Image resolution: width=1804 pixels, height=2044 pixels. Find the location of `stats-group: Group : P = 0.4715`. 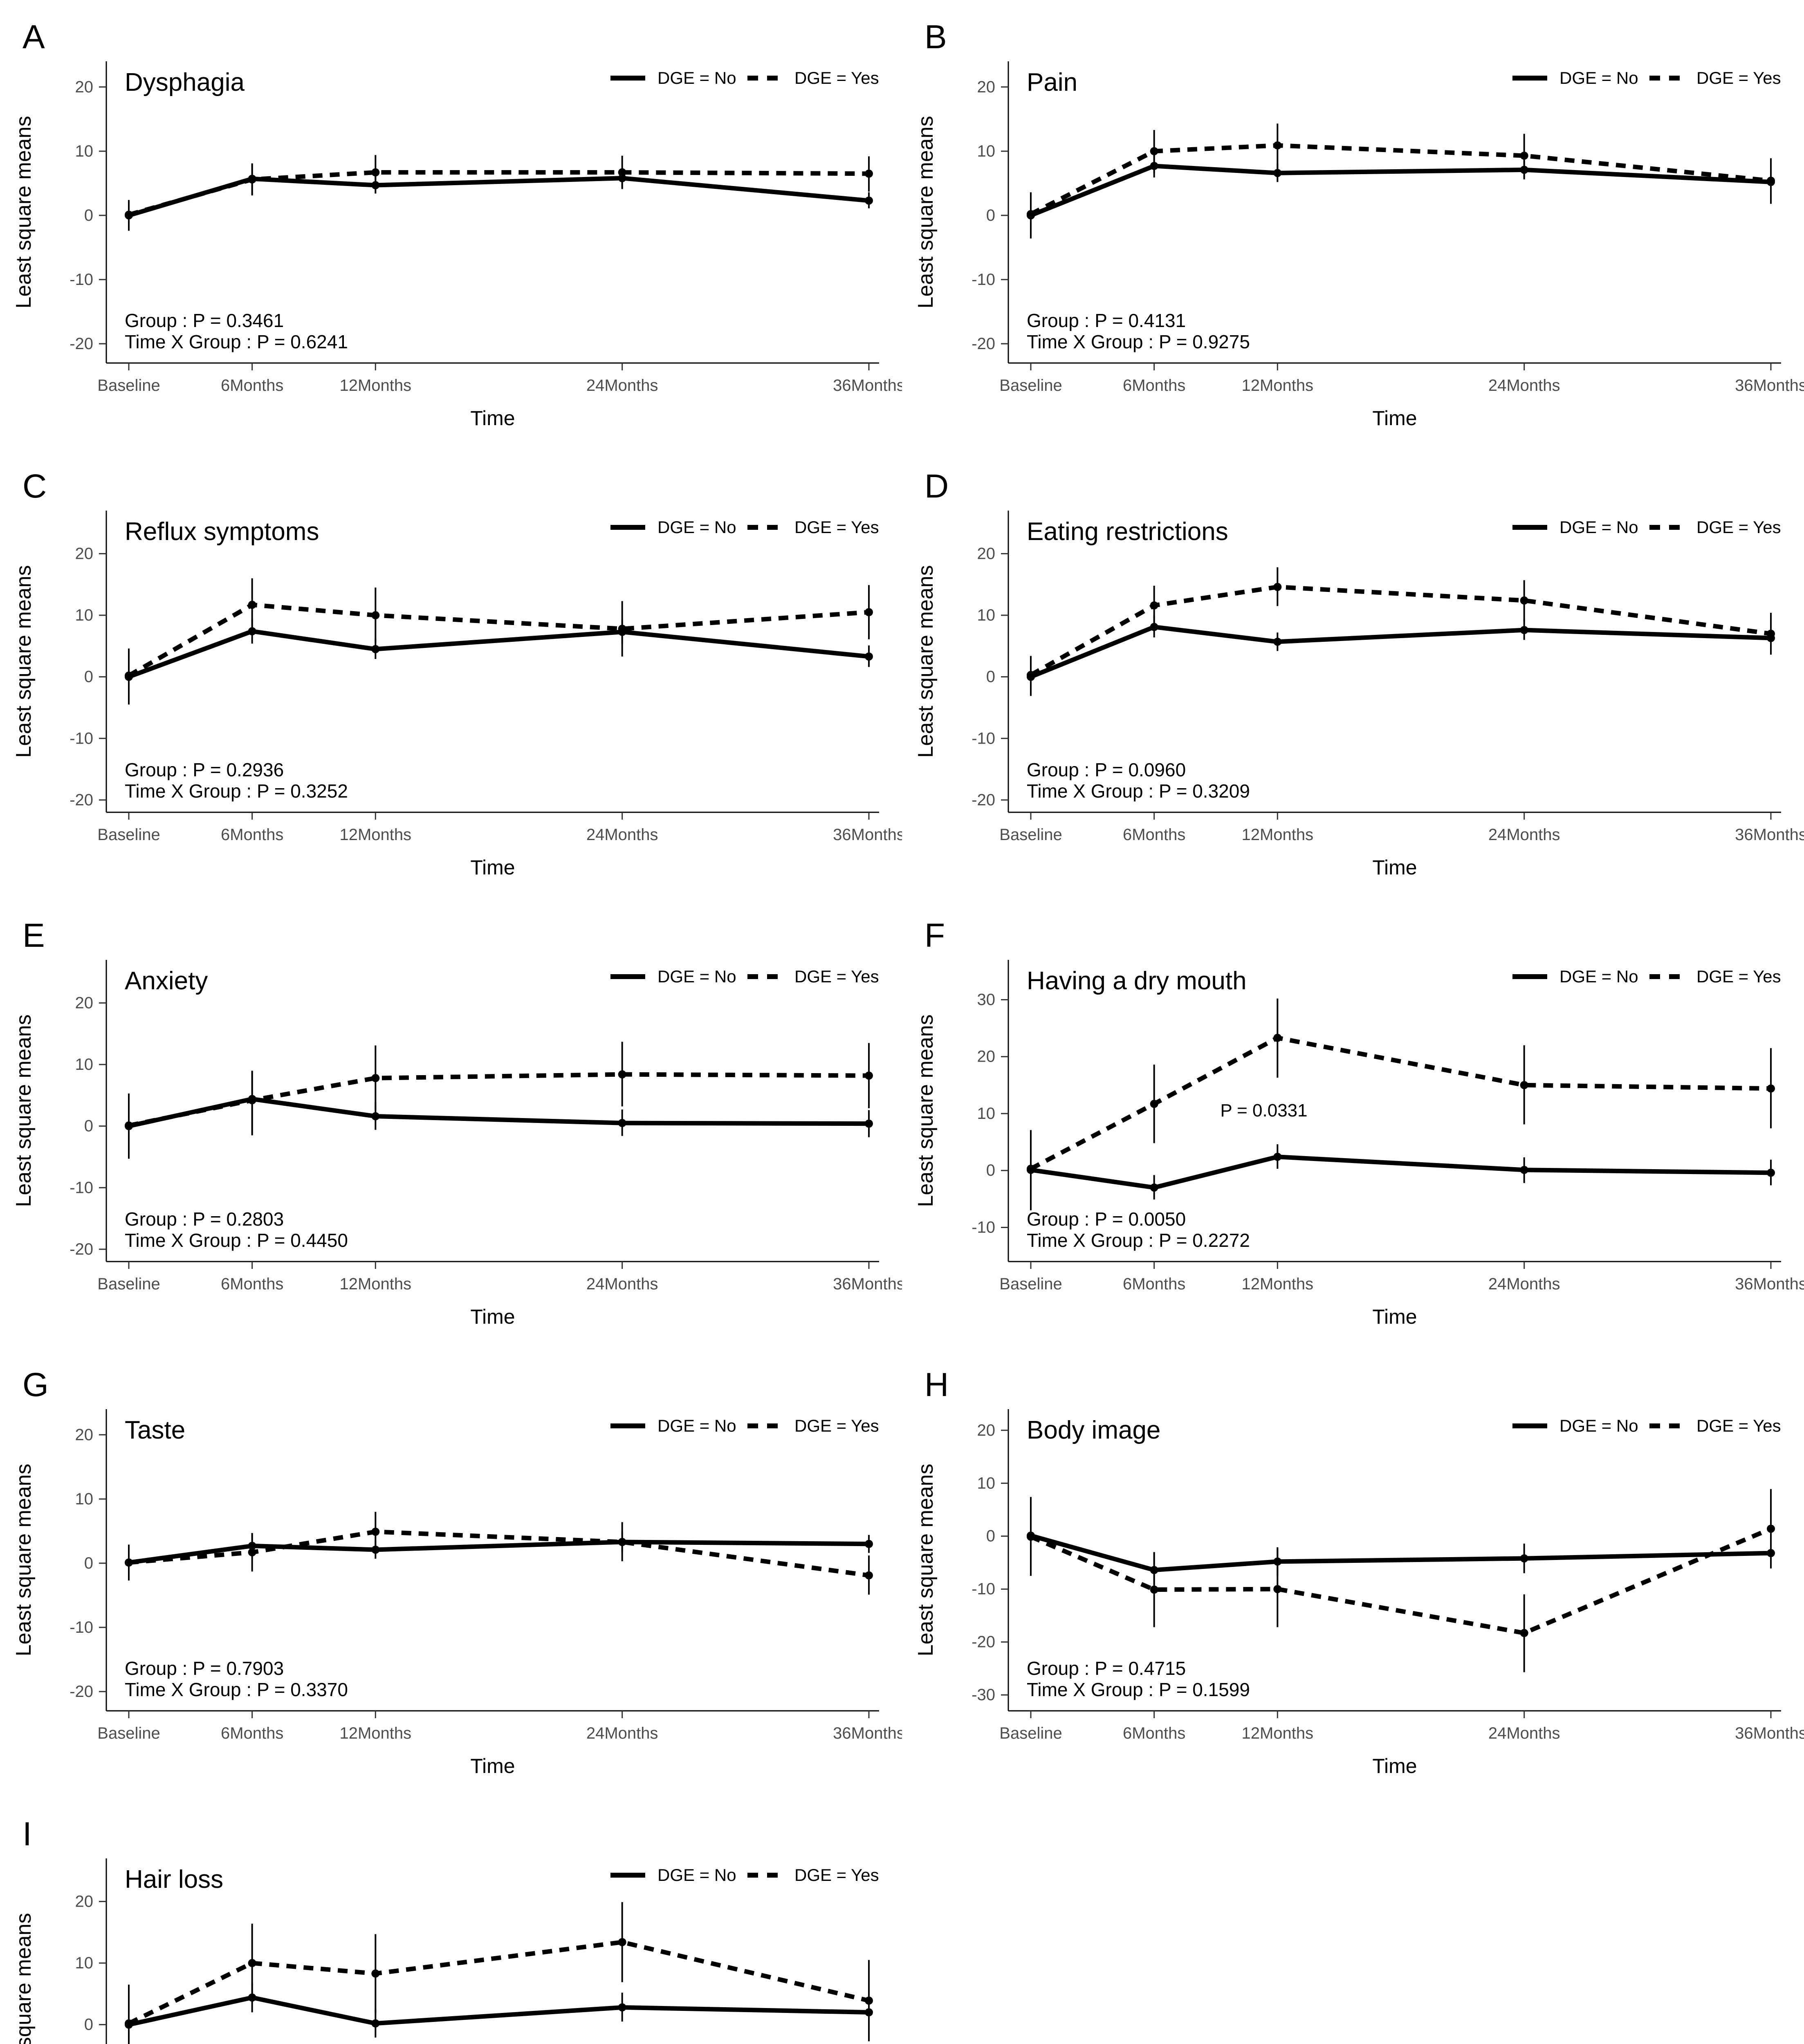

stats-group: Group : P = 0.4715 is located at coordinates (1106, 1668).